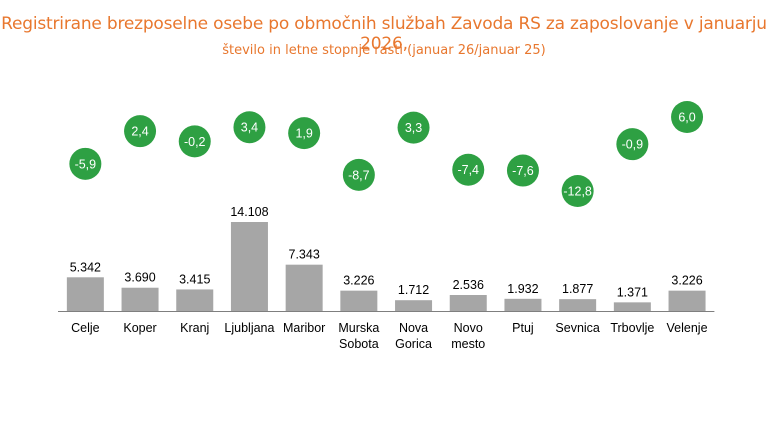  I want to click on bar-value-label: 14.108, so click(249, 212).